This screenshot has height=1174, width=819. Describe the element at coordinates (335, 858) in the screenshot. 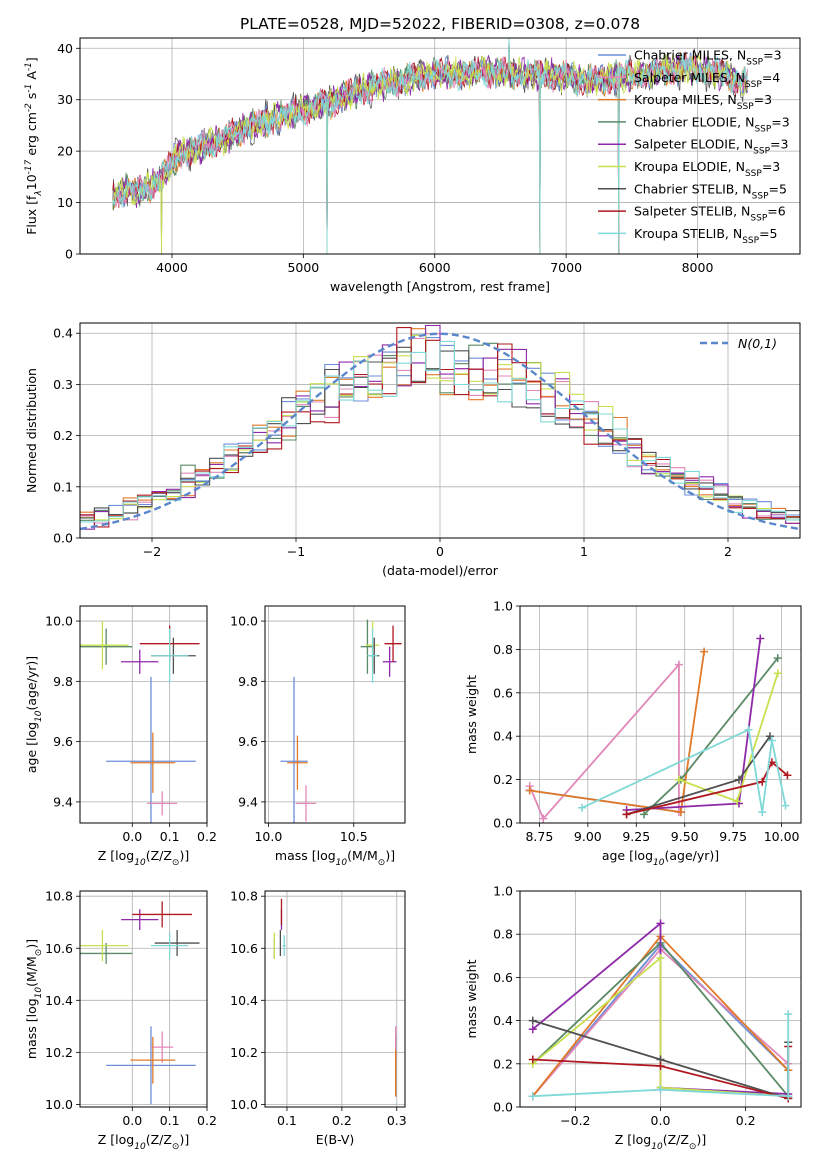

I see `x-axis-label: mass [log10(M/M⊙)]` at that location.